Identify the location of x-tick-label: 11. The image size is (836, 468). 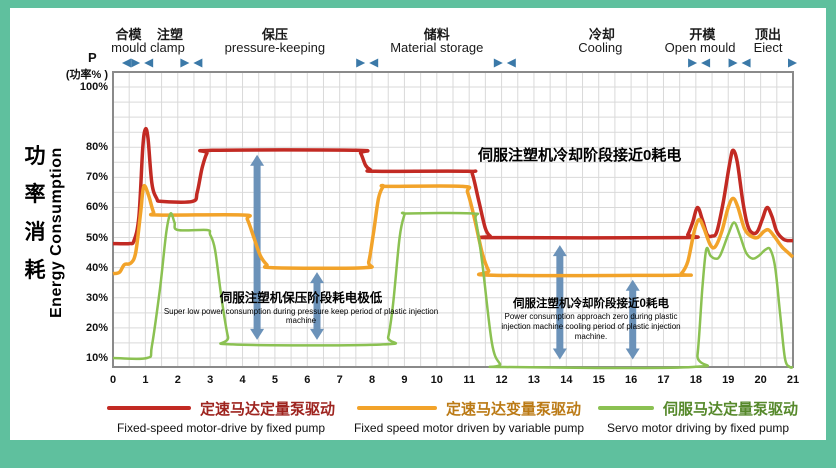
(469, 380).